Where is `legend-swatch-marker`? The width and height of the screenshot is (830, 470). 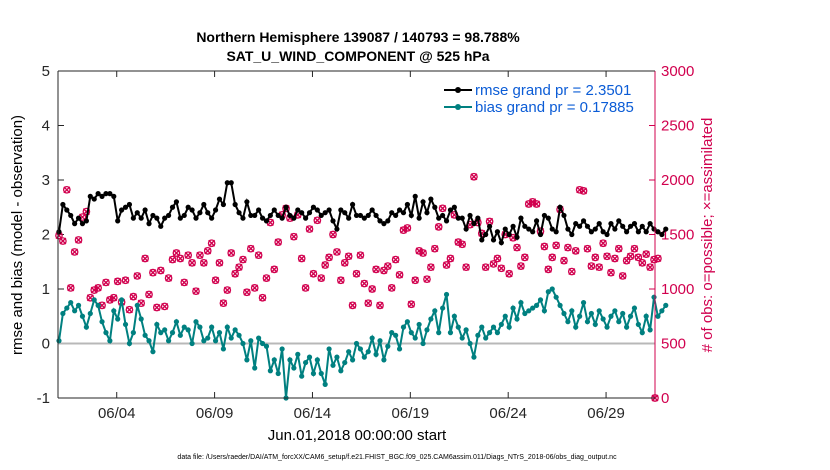 legend-swatch-marker is located at coordinates (458, 107).